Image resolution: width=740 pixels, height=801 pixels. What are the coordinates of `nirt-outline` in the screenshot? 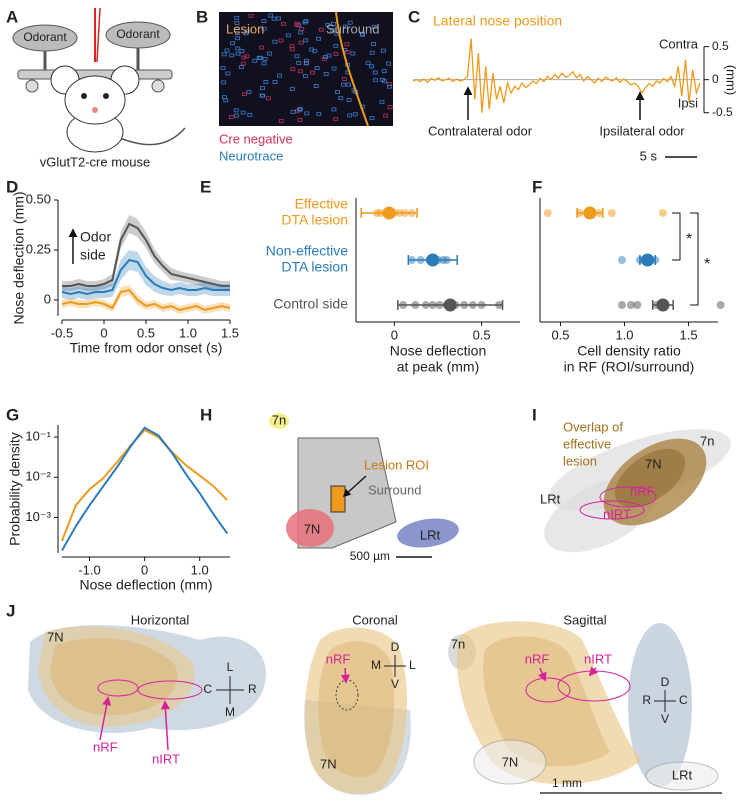 It's located at (612, 510).